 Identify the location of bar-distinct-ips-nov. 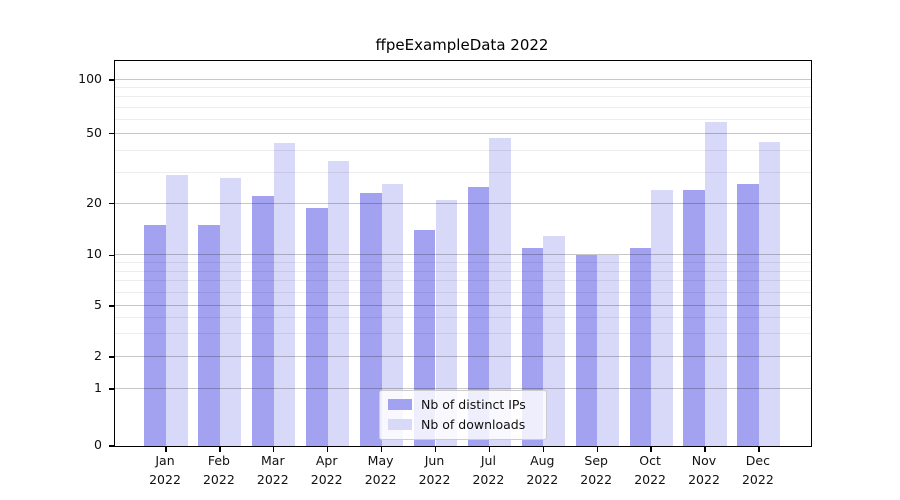
(694, 317).